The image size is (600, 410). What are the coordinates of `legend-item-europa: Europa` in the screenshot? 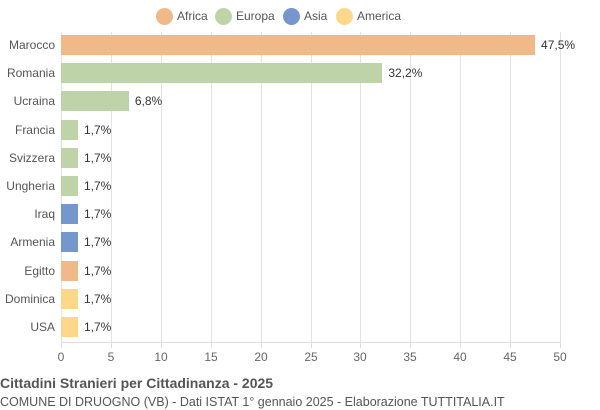 It's located at (245, 16).